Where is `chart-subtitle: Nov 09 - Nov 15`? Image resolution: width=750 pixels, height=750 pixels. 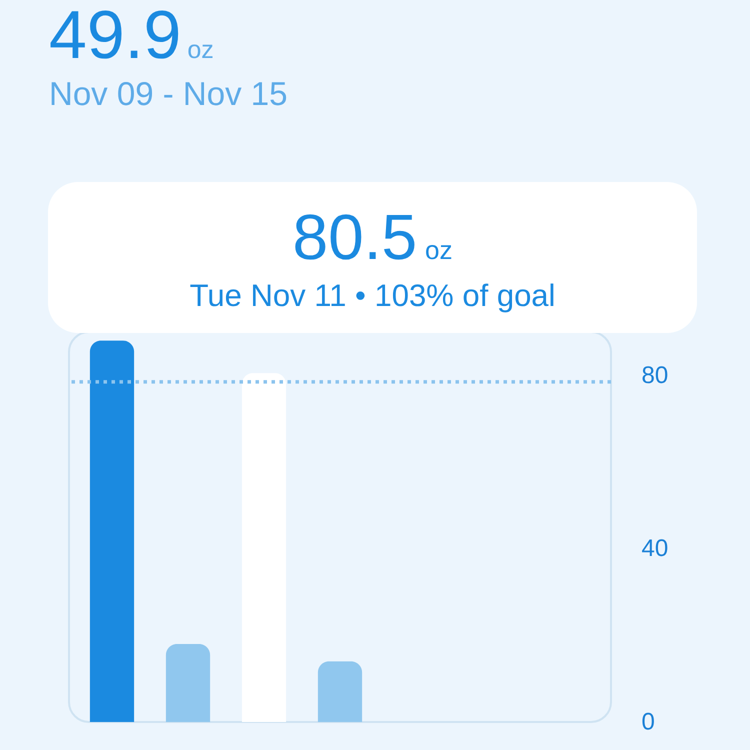
chart-subtitle: Nov 09 - Nov 15 is located at coordinates (168, 93).